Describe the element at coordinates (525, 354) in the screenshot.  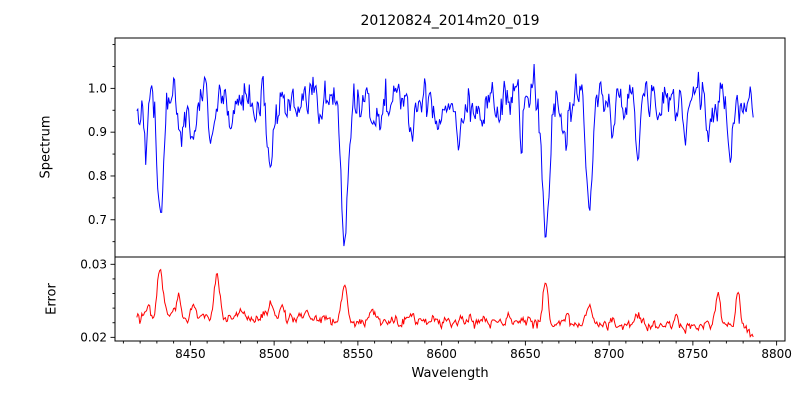
I see `x-axis-tick-label: 8650` at that location.